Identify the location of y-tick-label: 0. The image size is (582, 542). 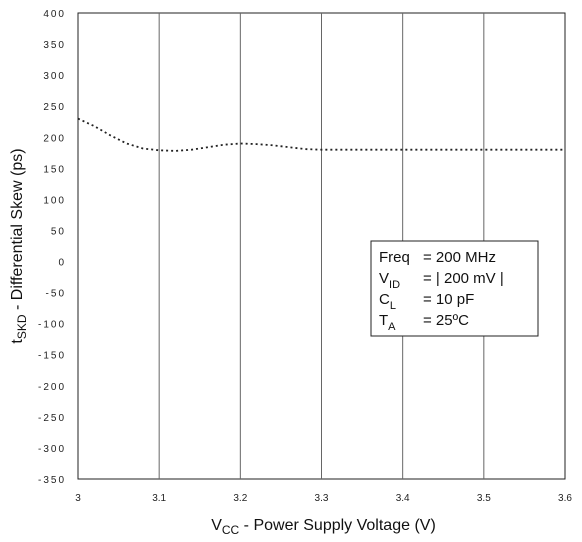
(62, 263).